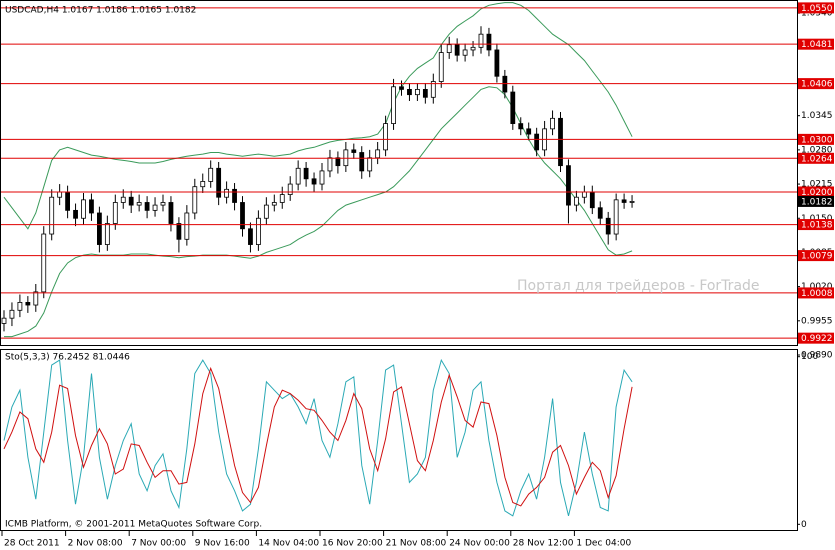  What do you see at coordinates (817, 257) in the screenshot?
I see `level-label: 1.0079` at bounding box center [817, 257].